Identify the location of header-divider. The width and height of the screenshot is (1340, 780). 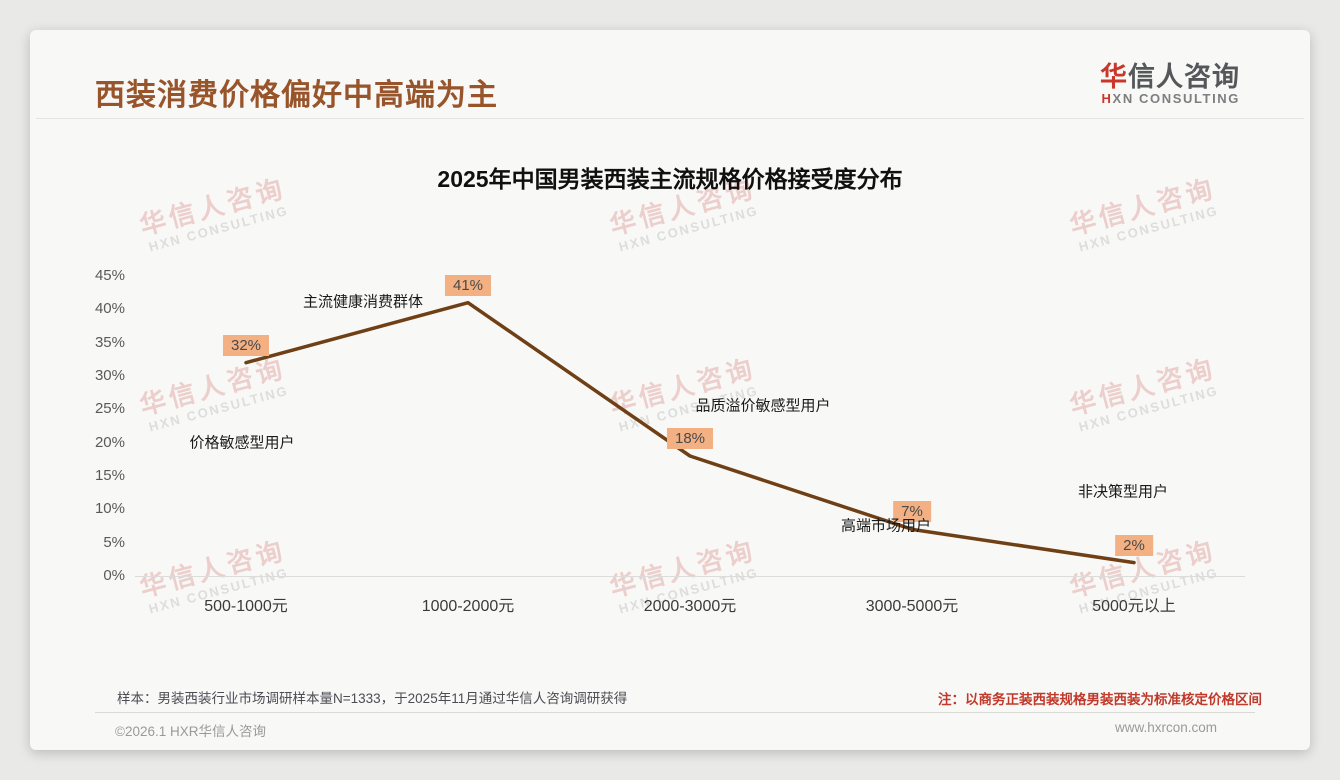
(670, 118).